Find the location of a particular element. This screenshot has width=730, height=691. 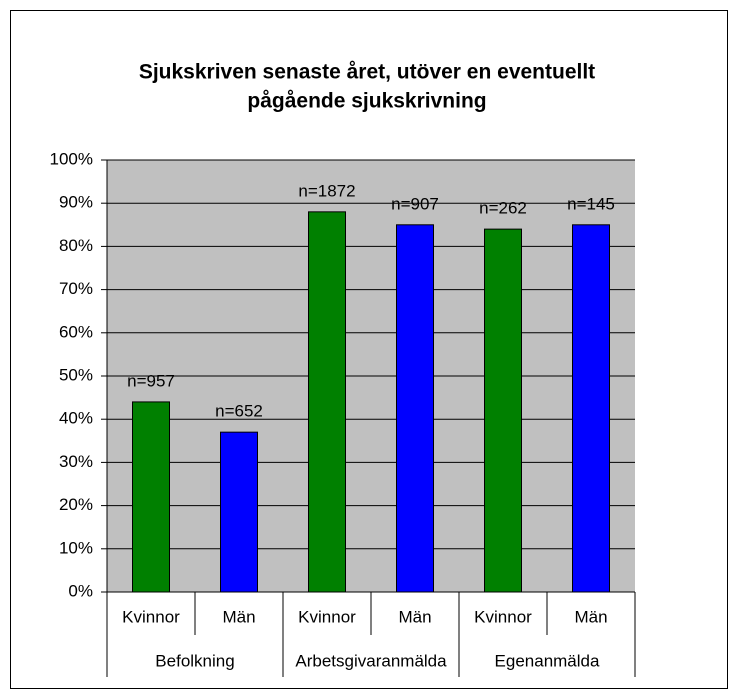

bar-annotation: n=957 is located at coordinates (151, 380).